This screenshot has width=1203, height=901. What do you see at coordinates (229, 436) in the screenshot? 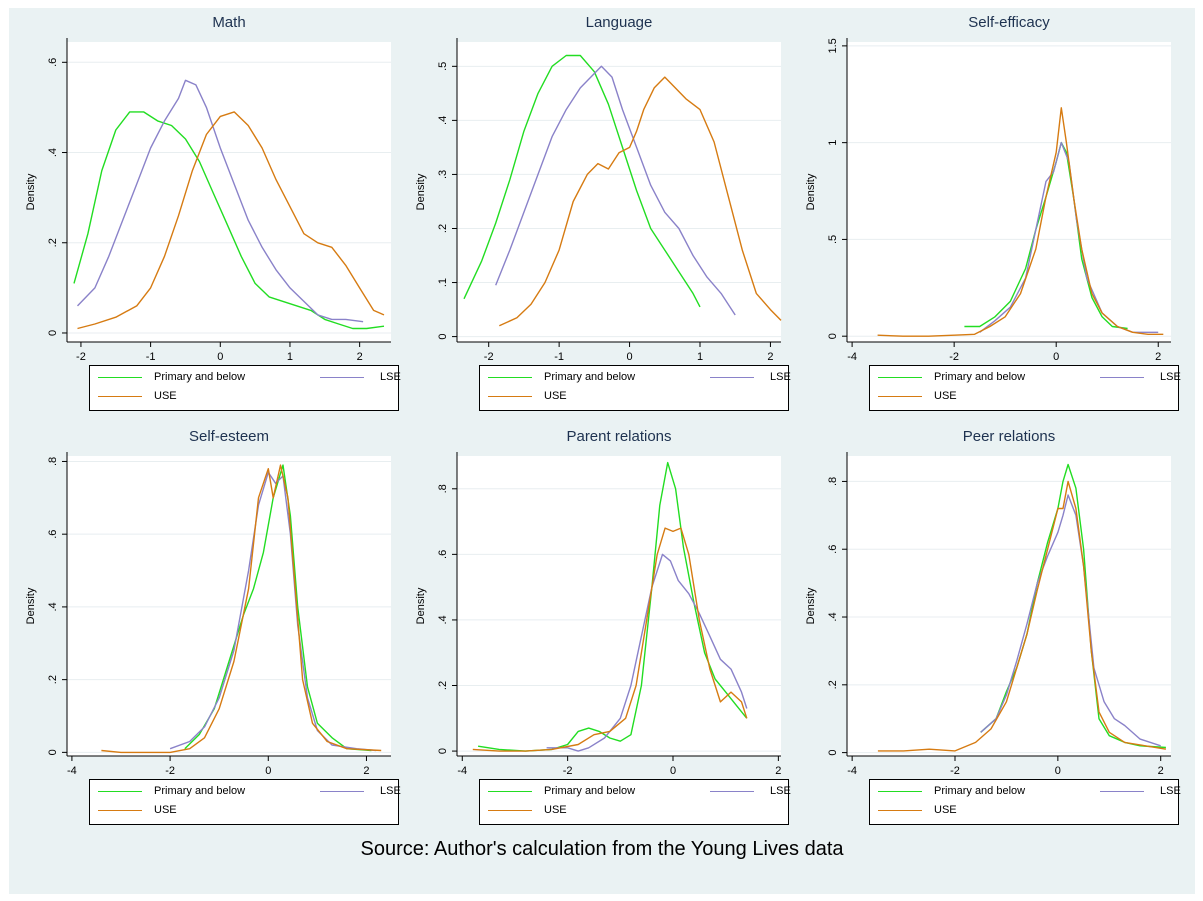
I see `chart-title: Self-esteem` at bounding box center [229, 436].